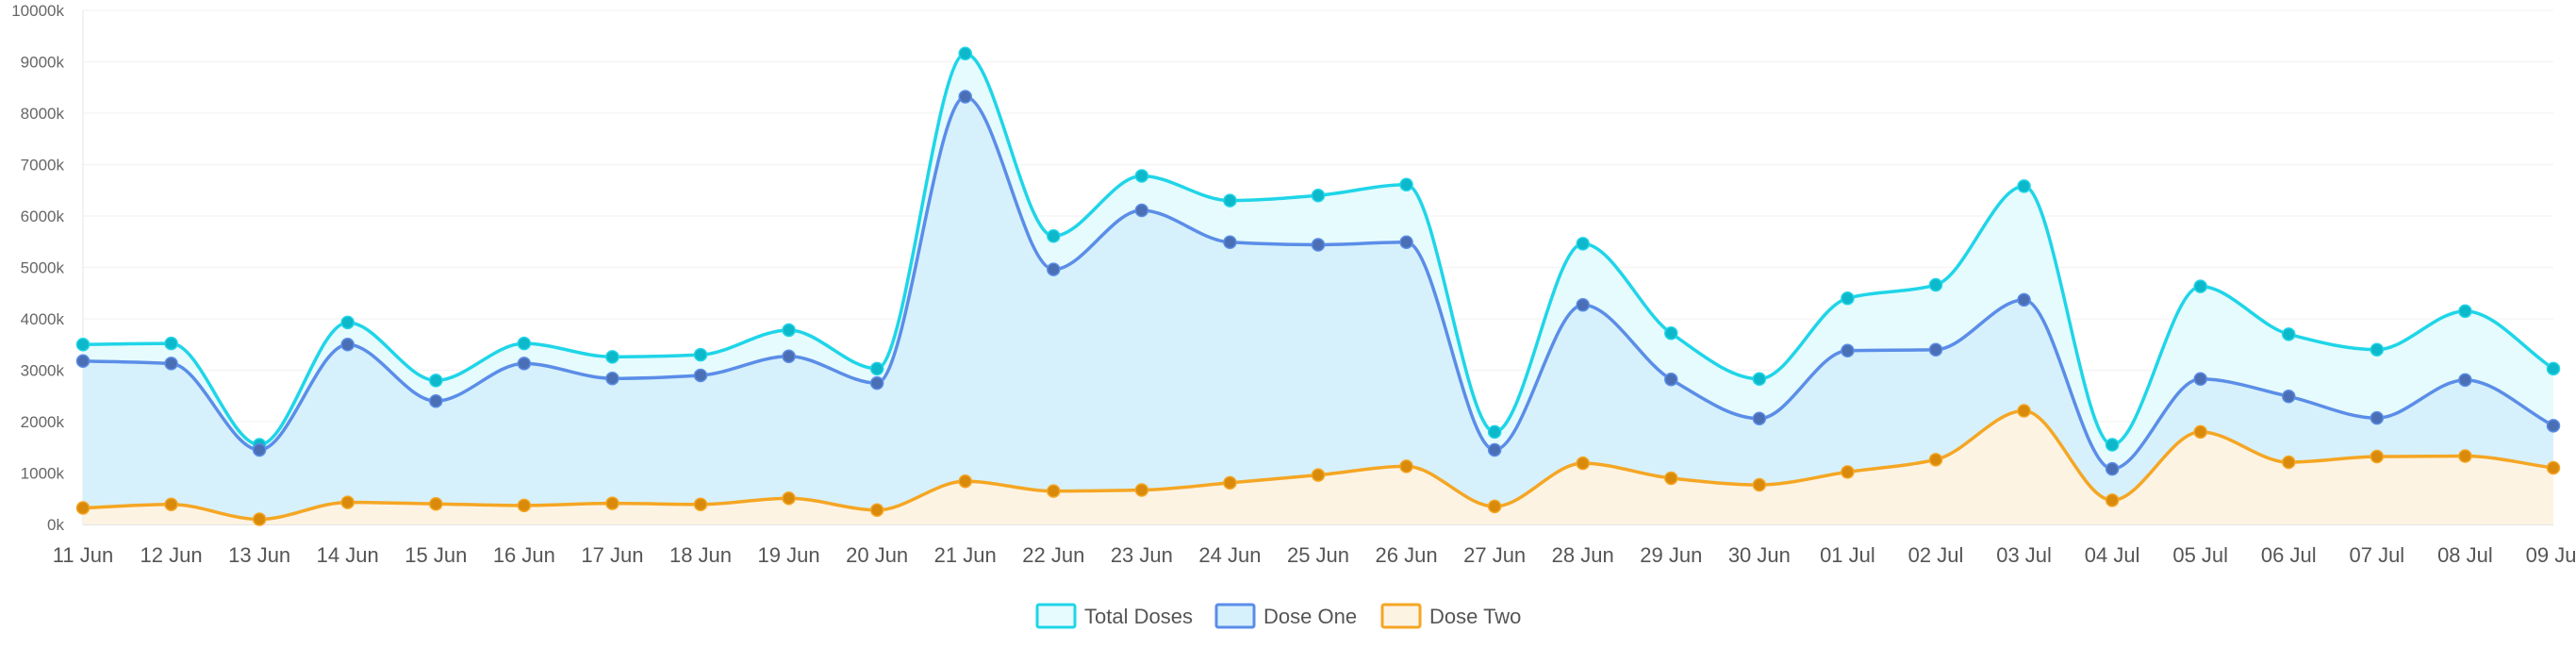 Image resolution: width=2576 pixels, height=648 pixels. What do you see at coordinates (1318, 555) in the screenshot?
I see `x-tick-label: 25 Jun` at bounding box center [1318, 555].